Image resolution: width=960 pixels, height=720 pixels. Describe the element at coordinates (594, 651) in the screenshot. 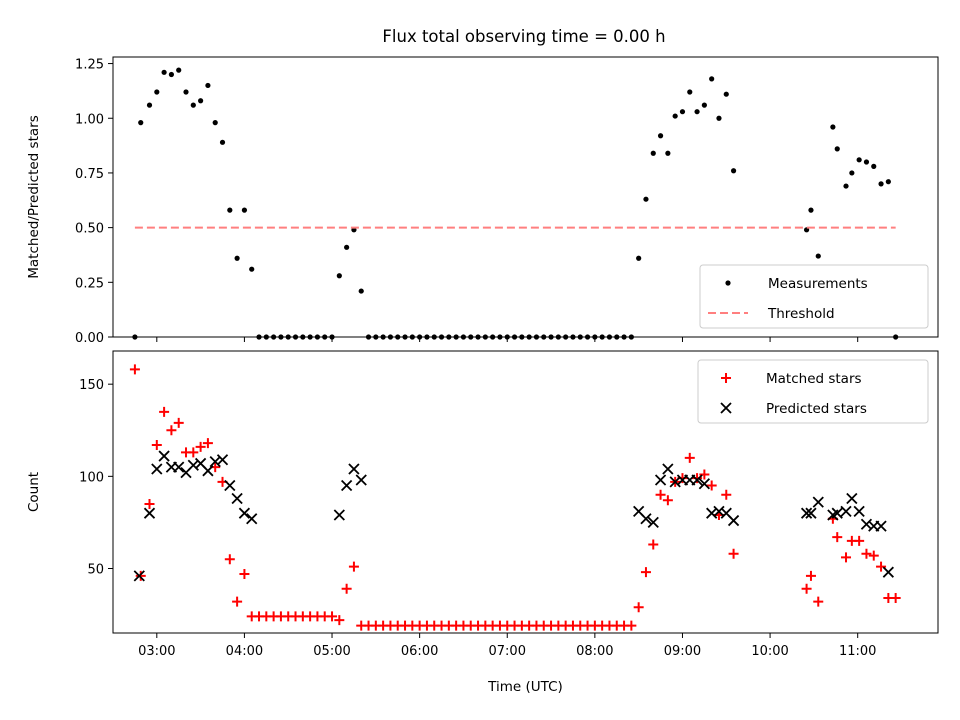

I see `x-tick-label: 08:00` at that location.